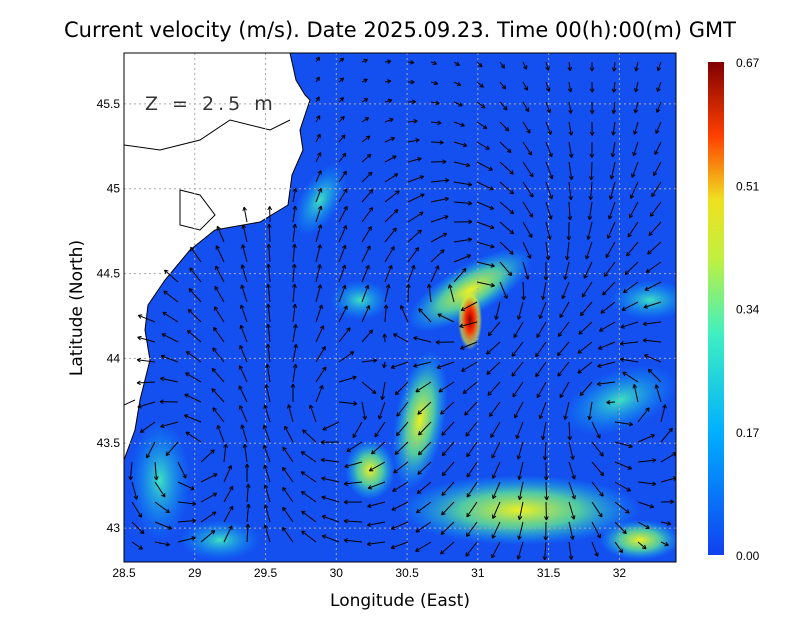 The width and height of the screenshot is (800, 618). I want to click on colorbar-label: 0.34, so click(748, 310).